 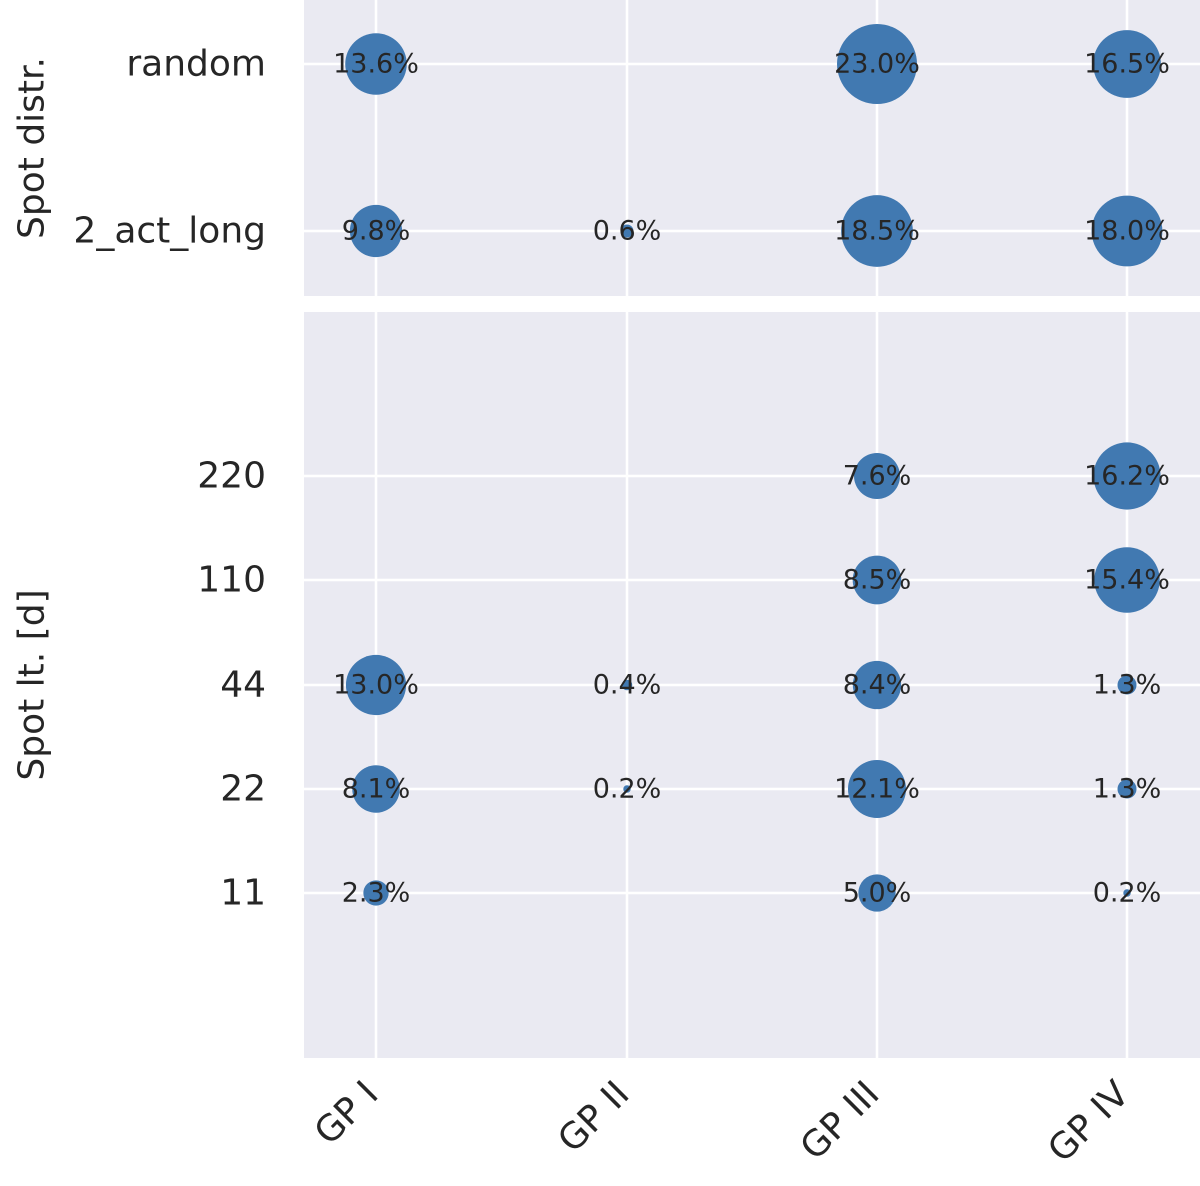 I want to click on data-label: 15.4%, so click(x=1127, y=580).